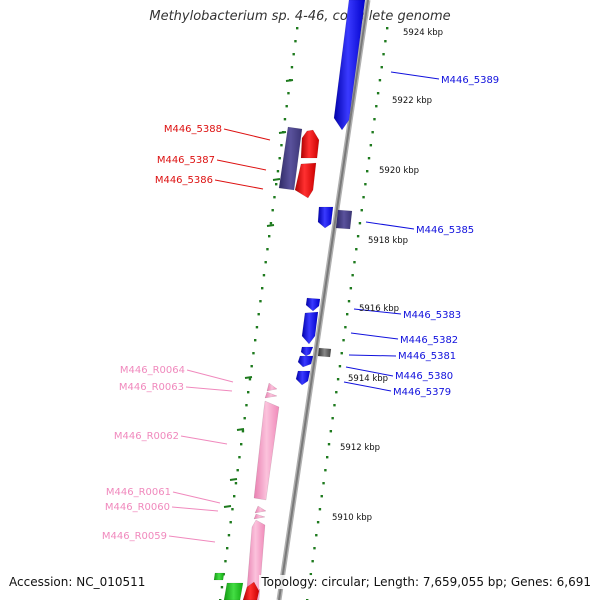  Describe the element at coordinates (219, 576) in the screenshot. I see `gene-bottom-green-small` at that location.